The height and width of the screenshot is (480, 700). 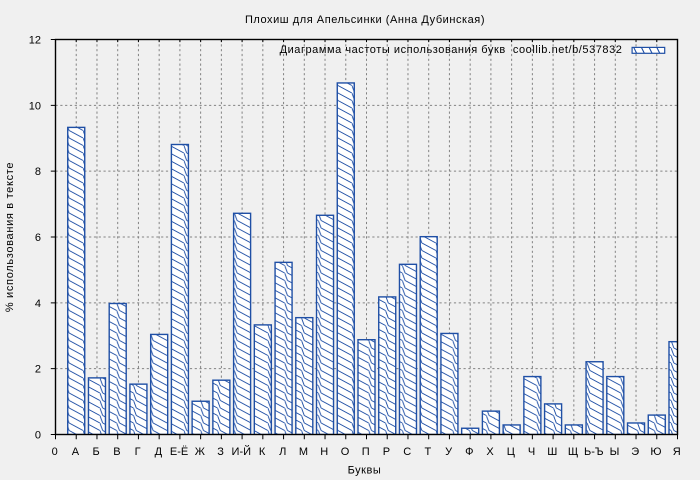 I want to click on svg-text: А, so click(x=76, y=452).